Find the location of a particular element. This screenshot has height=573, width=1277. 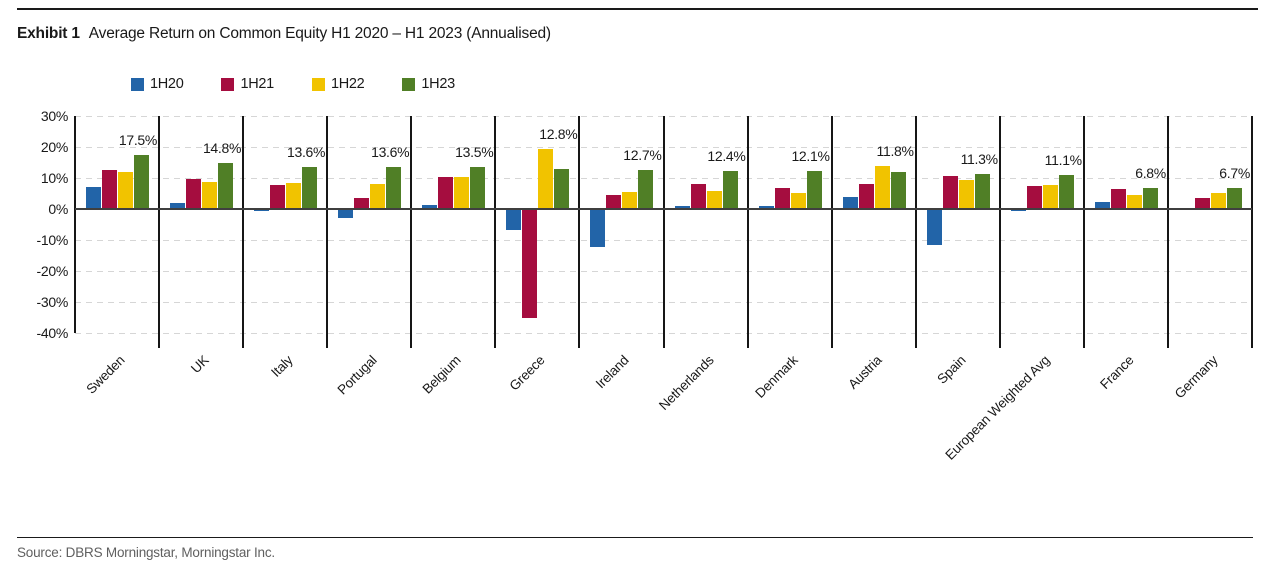

bar-france-1h22 is located at coordinates (1134, 201).